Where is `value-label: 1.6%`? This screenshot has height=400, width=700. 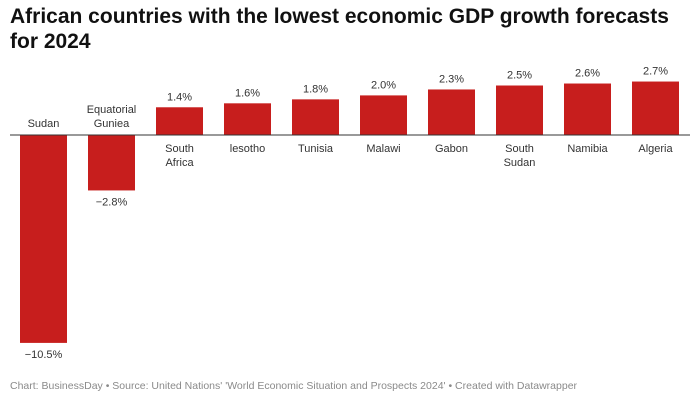
value-label: 1.6% is located at coordinates (247, 93).